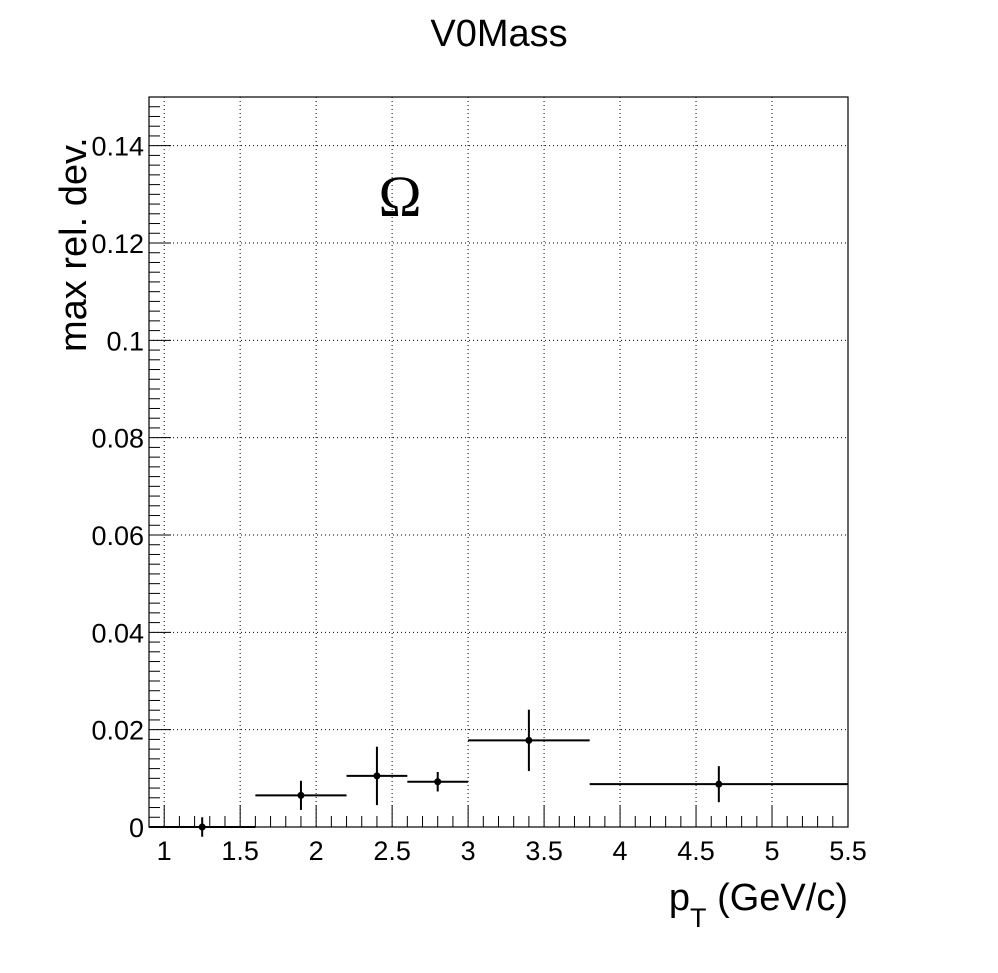 Image resolution: width=998 pixels, height=973 pixels. I want to click on x-tick-label: 2, so click(316, 851).